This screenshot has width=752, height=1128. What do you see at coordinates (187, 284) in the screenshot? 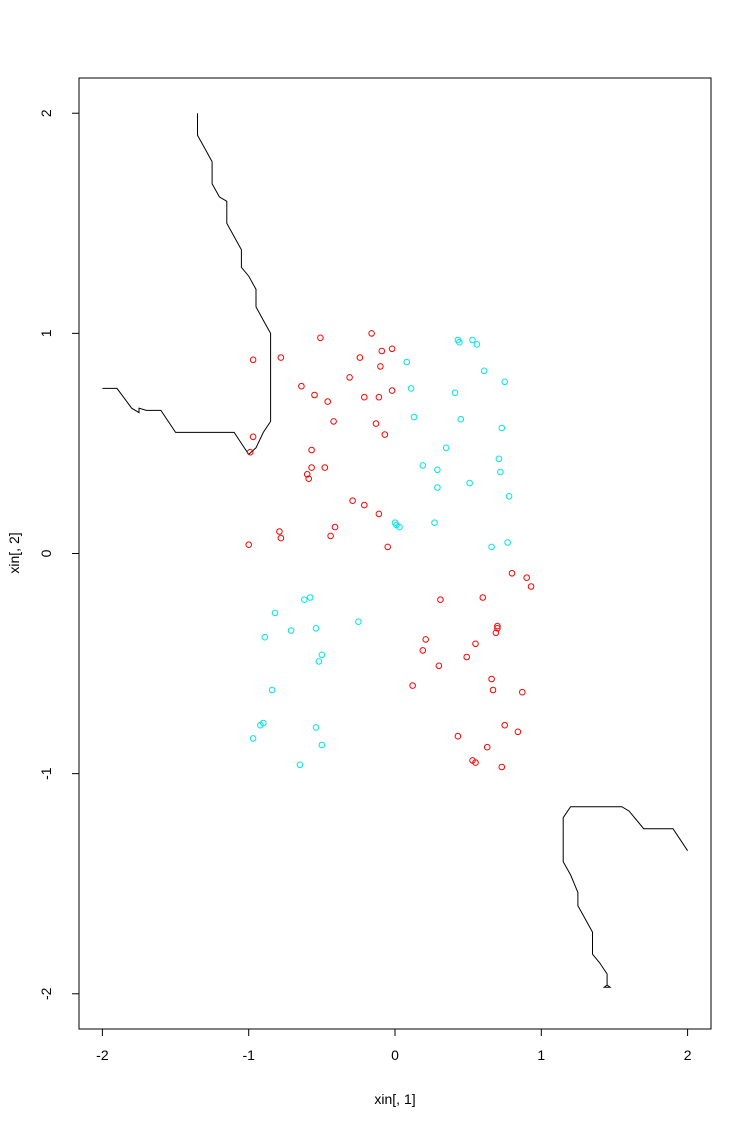
I see `boundary-line` at bounding box center [187, 284].